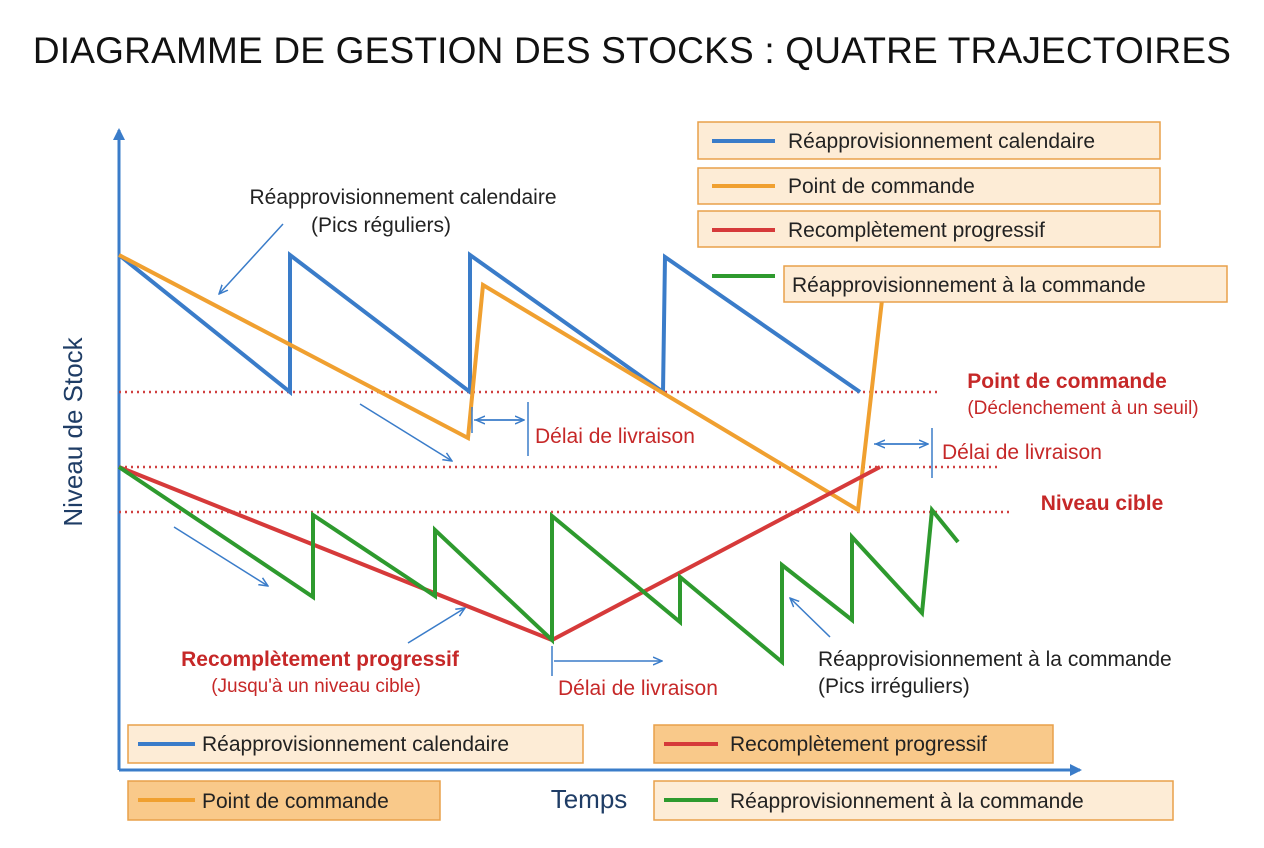 The image size is (1264, 848). I want to click on trajectory-calendaire, so click(489, 323).